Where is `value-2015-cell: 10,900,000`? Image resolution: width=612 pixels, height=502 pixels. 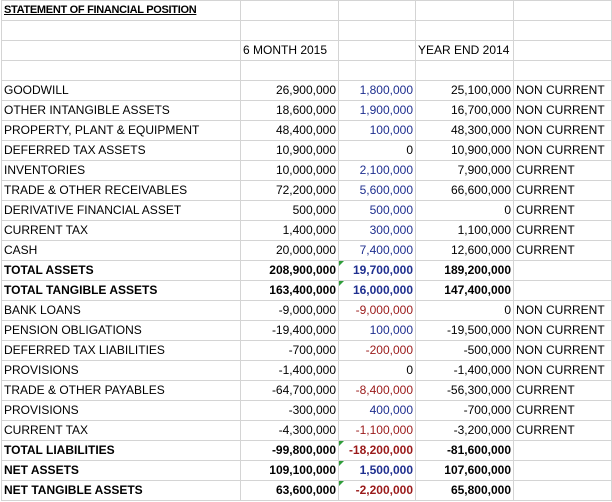 value-2015-cell: 10,900,000 is located at coordinates (290, 151).